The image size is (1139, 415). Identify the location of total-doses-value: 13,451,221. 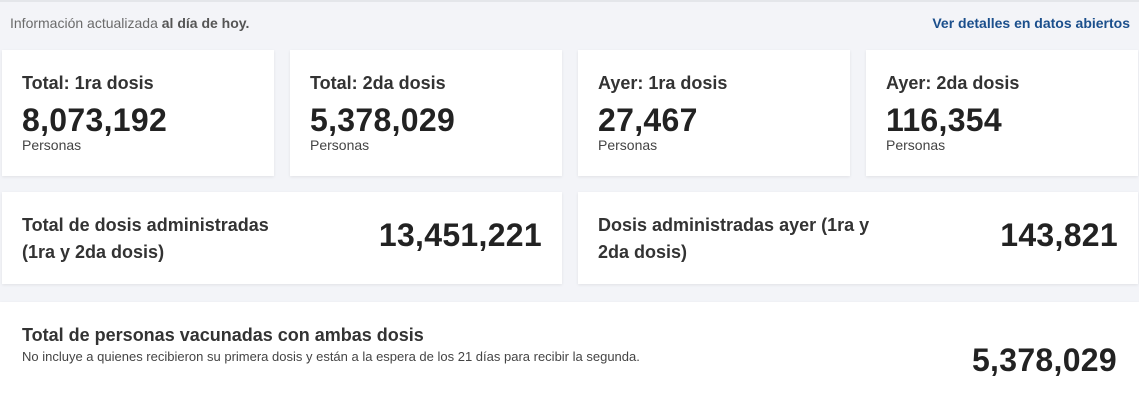
(460, 235).